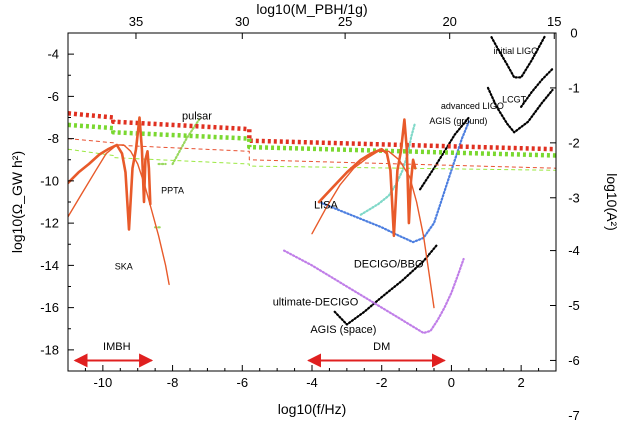  I want to click on x-tick-label: -10, so click(102, 382).